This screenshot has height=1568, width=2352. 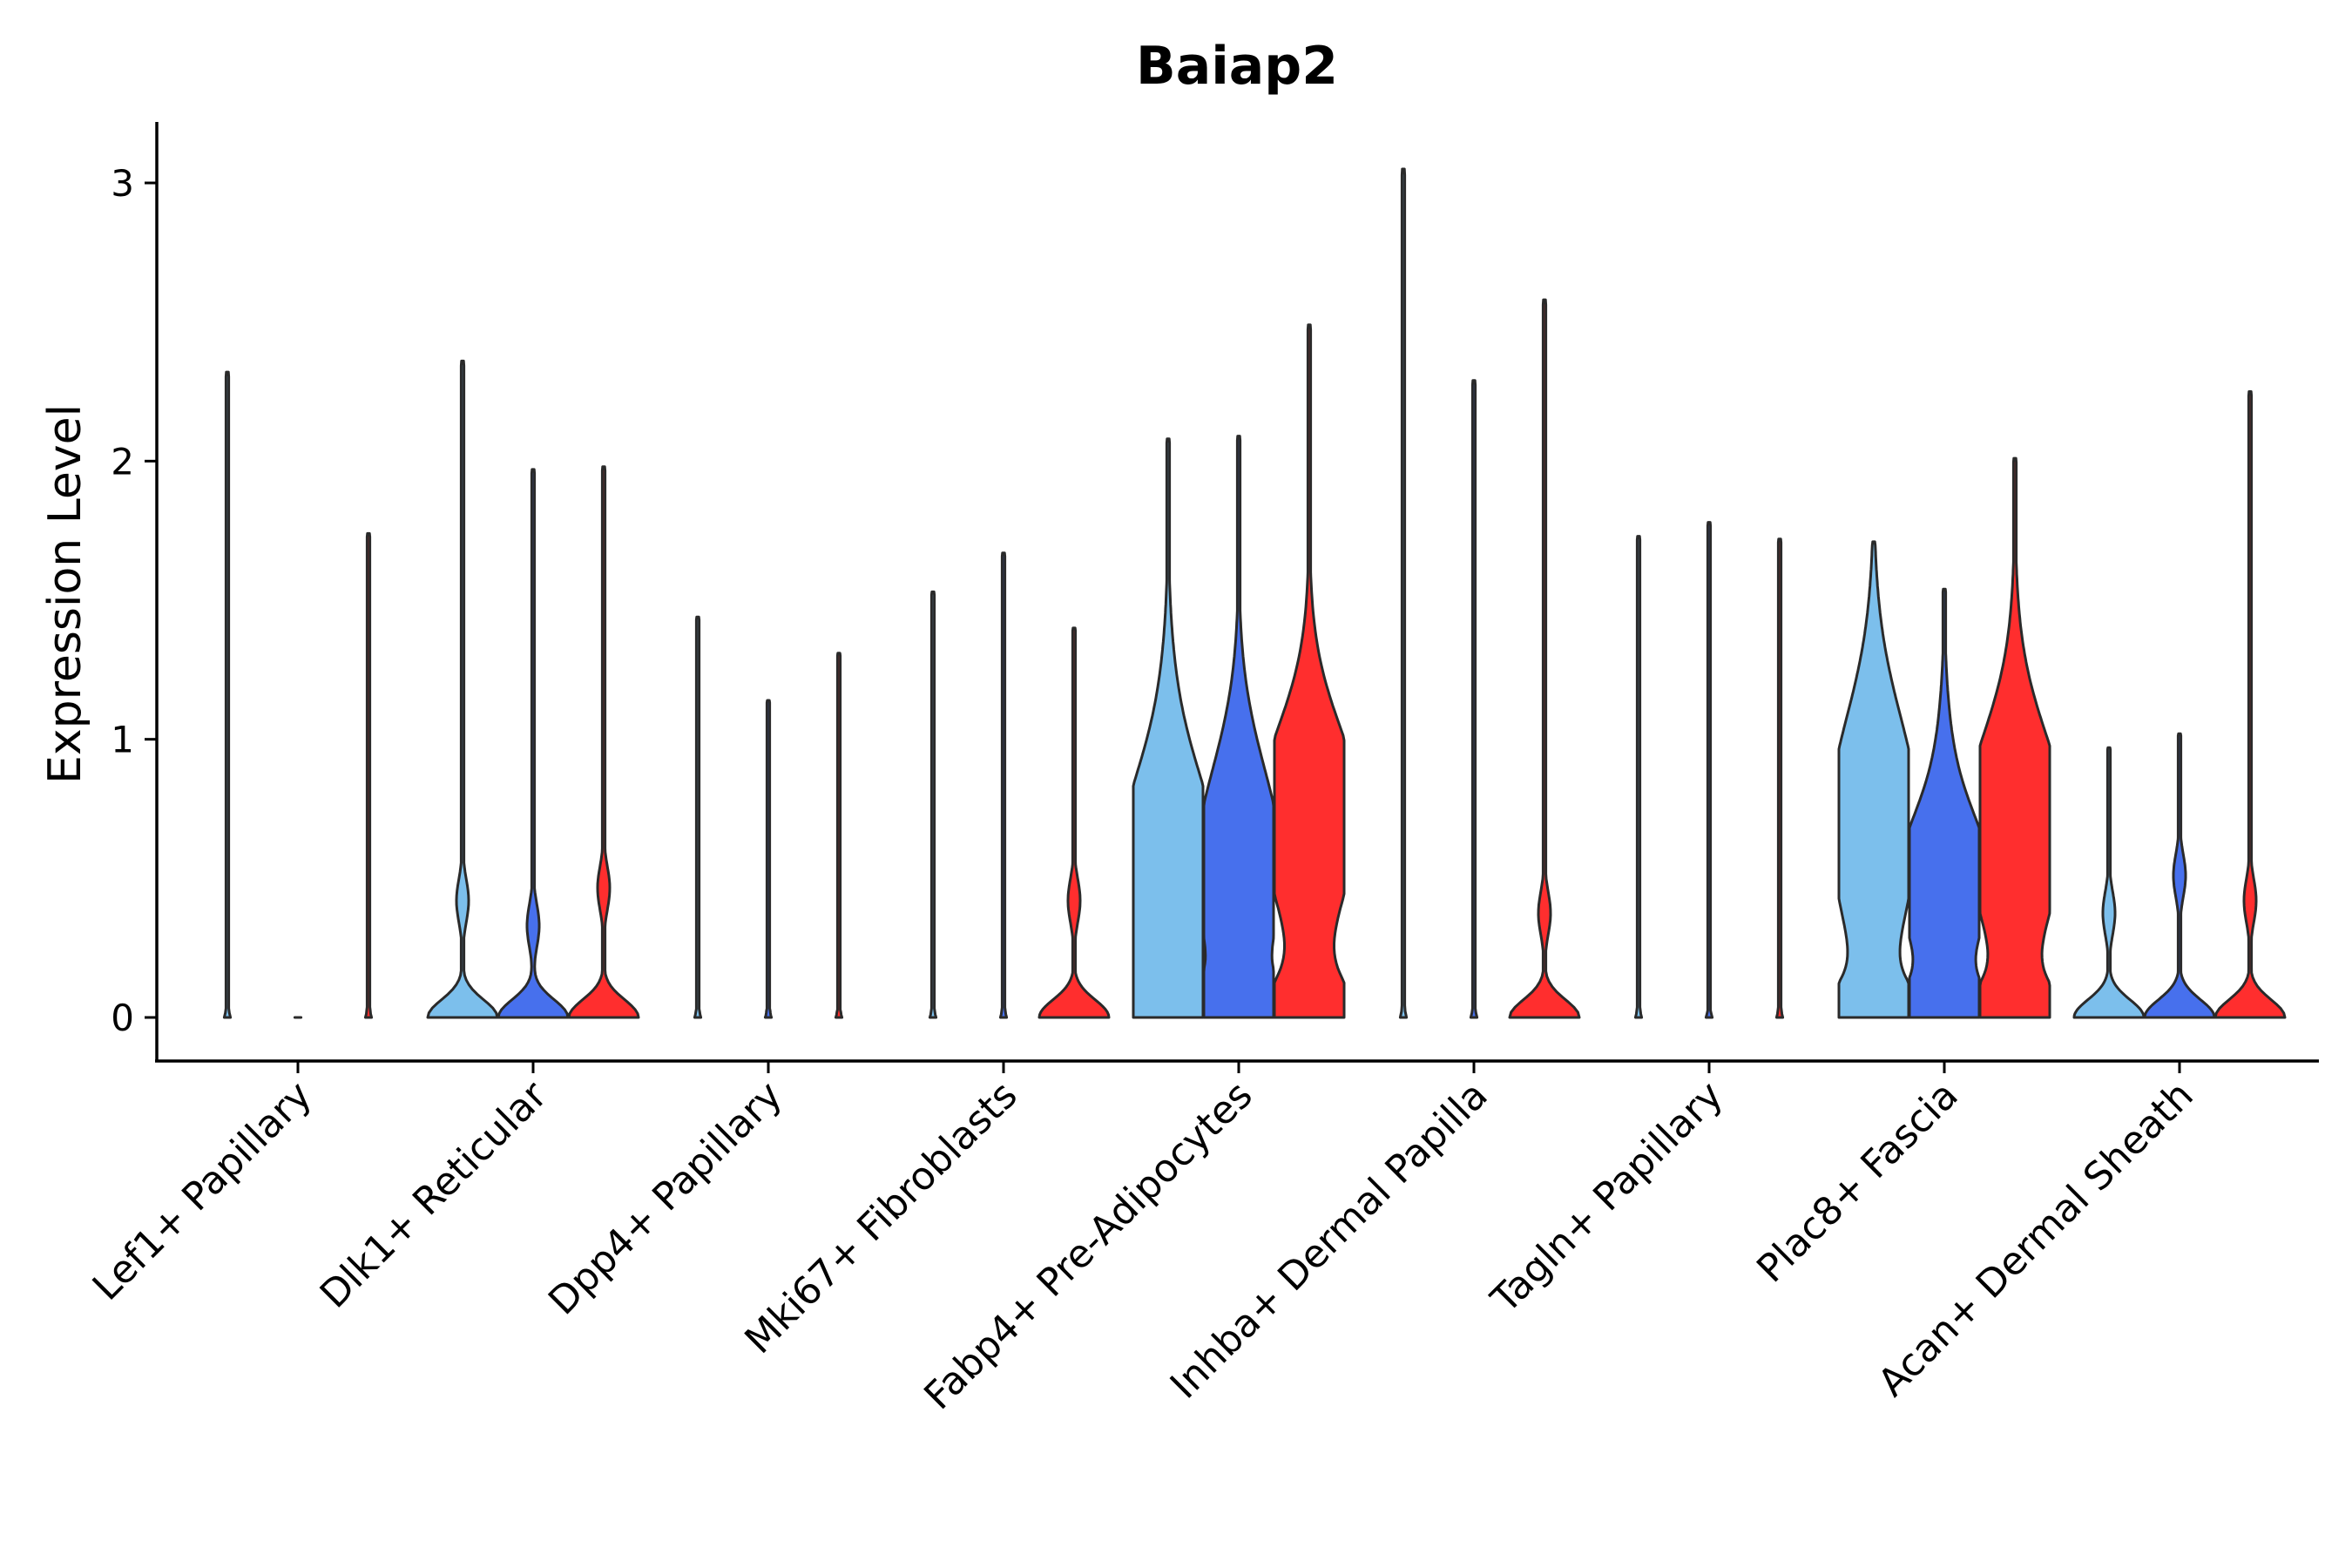 What do you see at coordinates (1237, 66) in the screenshot?
I see `chart-title: Baiap2` at bounding box center [1237, 66].